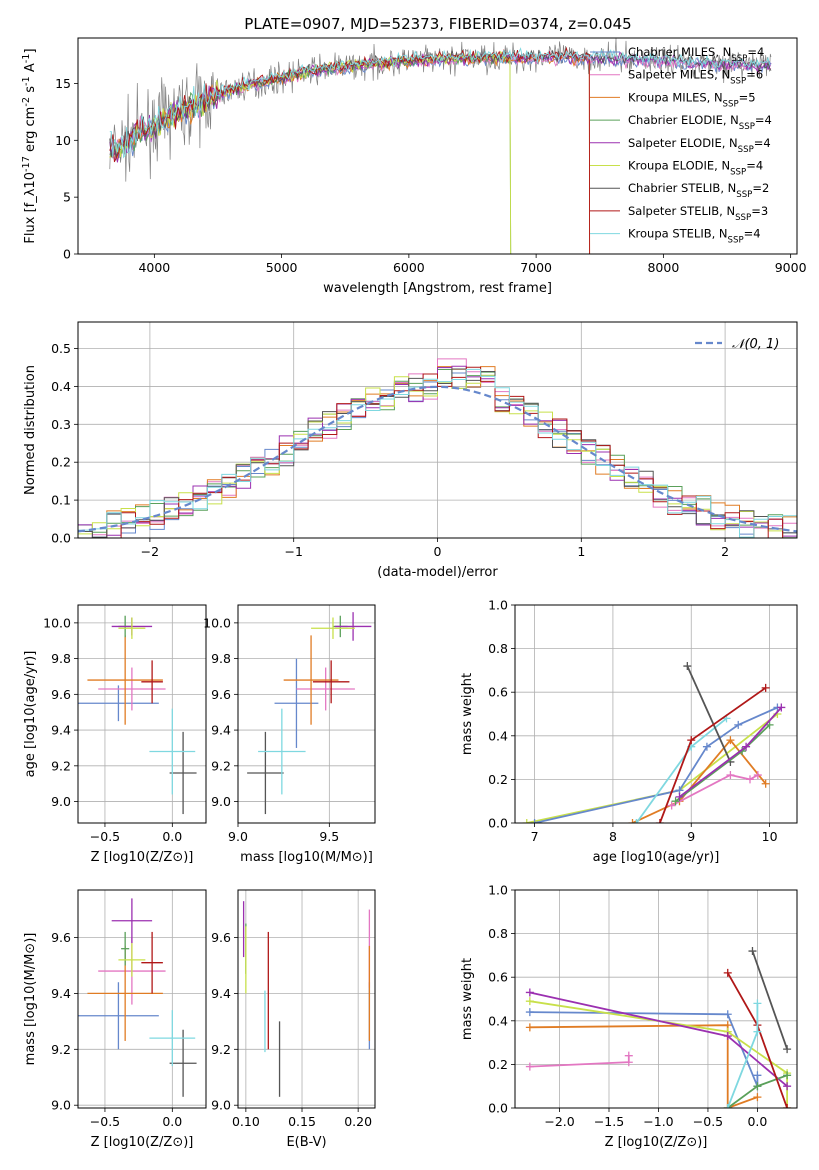 This screenshot has width=819, height=1170. What do you see at coordinates (437, 572) in the screenshot?
I see `x-axis-label: (data-model)/error` at bounding box center [437, 572].